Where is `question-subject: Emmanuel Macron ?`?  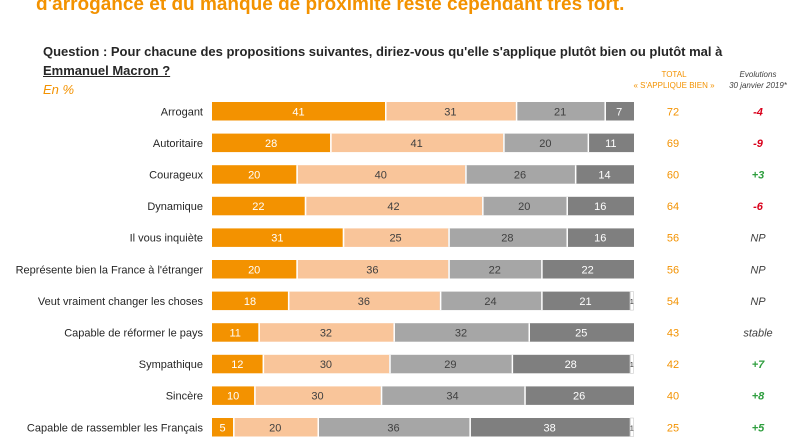
question-subject: Emmanuel Macron ? is located at coordinates (107, 70).